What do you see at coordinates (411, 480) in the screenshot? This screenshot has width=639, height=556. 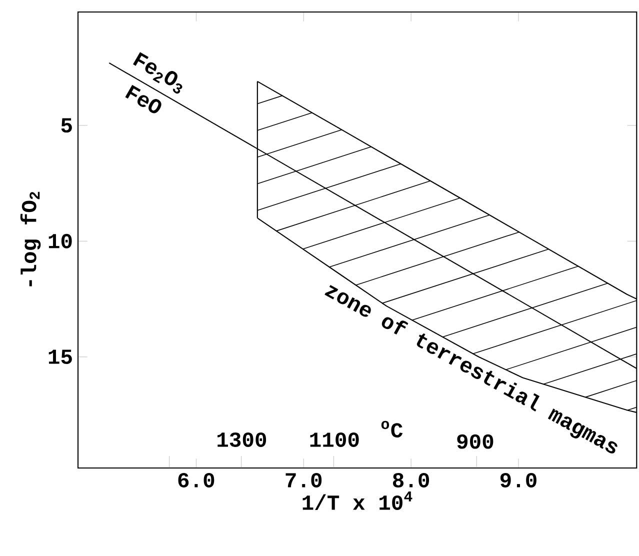 I see `x-tick-label: 8.0` at bounding box center [411, 480].